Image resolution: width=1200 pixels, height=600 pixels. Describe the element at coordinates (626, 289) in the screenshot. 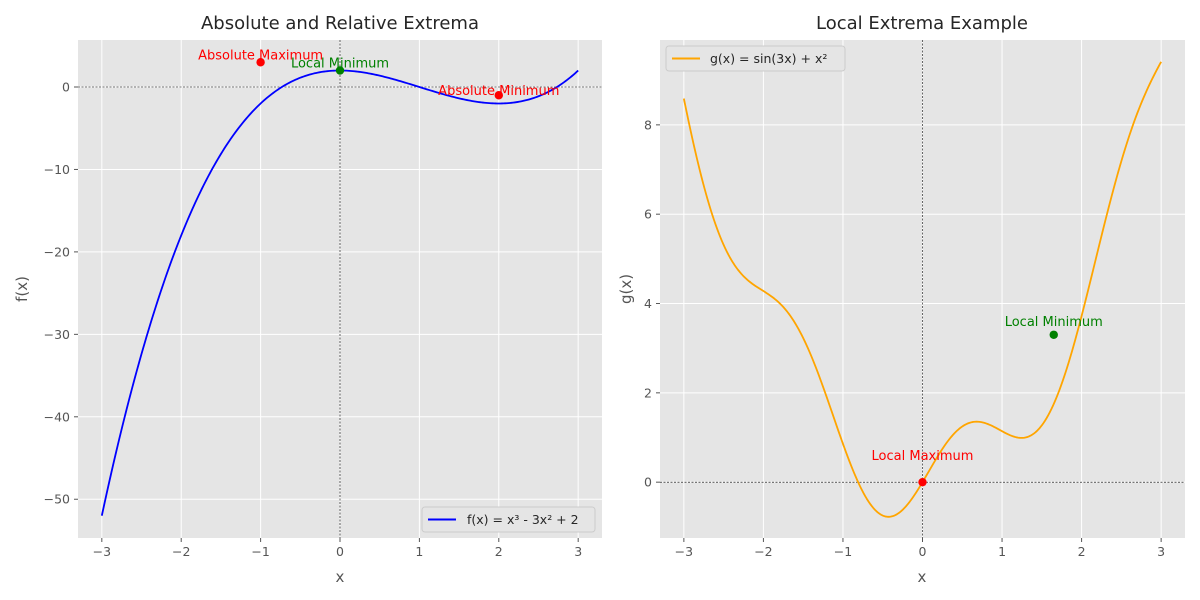

I see `y-axis-label: g(x)` at that location.